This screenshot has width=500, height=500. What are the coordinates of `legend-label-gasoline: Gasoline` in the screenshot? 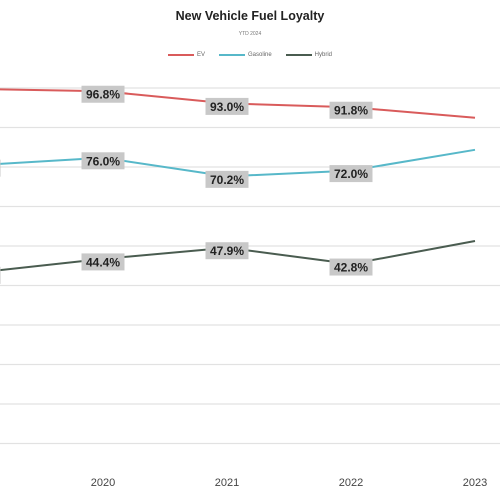 It's located at (259, 55).